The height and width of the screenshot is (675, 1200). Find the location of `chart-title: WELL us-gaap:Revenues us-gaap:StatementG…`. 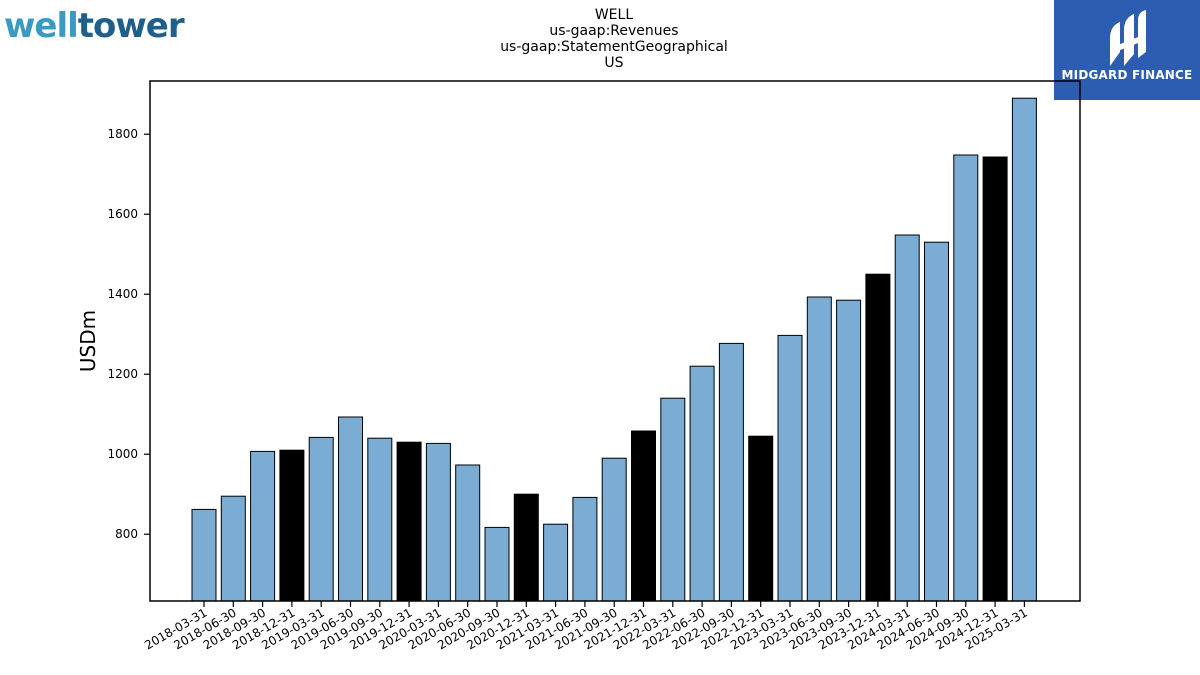

chart-title: WELL us-gaap:Revenues us-gaap:StatementG… is located at coordinates (614, 39).